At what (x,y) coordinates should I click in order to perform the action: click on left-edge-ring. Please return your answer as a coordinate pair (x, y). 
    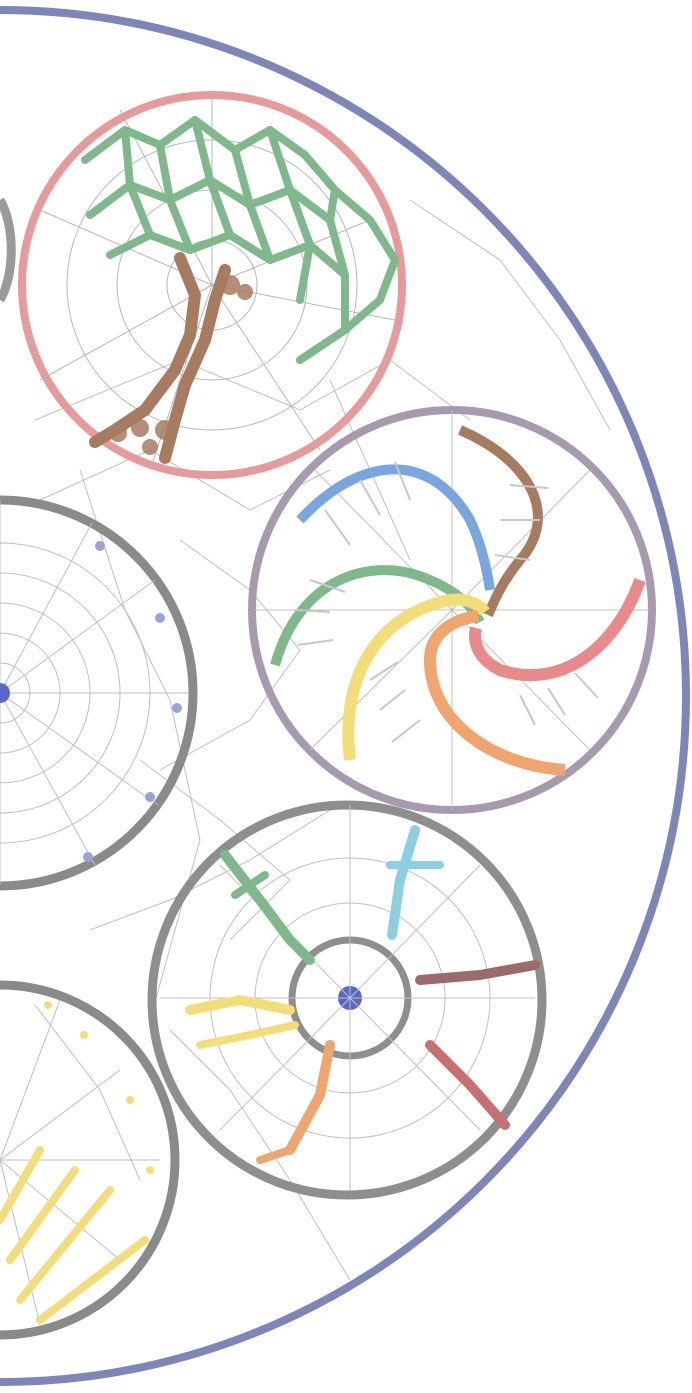
    Looking at the image, I should click on (8, 250).